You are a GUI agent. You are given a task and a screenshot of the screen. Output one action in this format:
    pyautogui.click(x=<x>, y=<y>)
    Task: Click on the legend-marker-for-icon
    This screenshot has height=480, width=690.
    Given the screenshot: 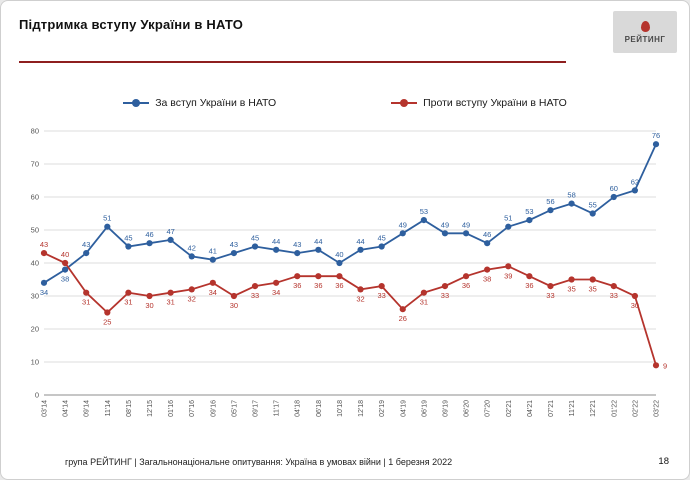 What is the action you would take?
    pyautogui.click(x=136, y=103)
    